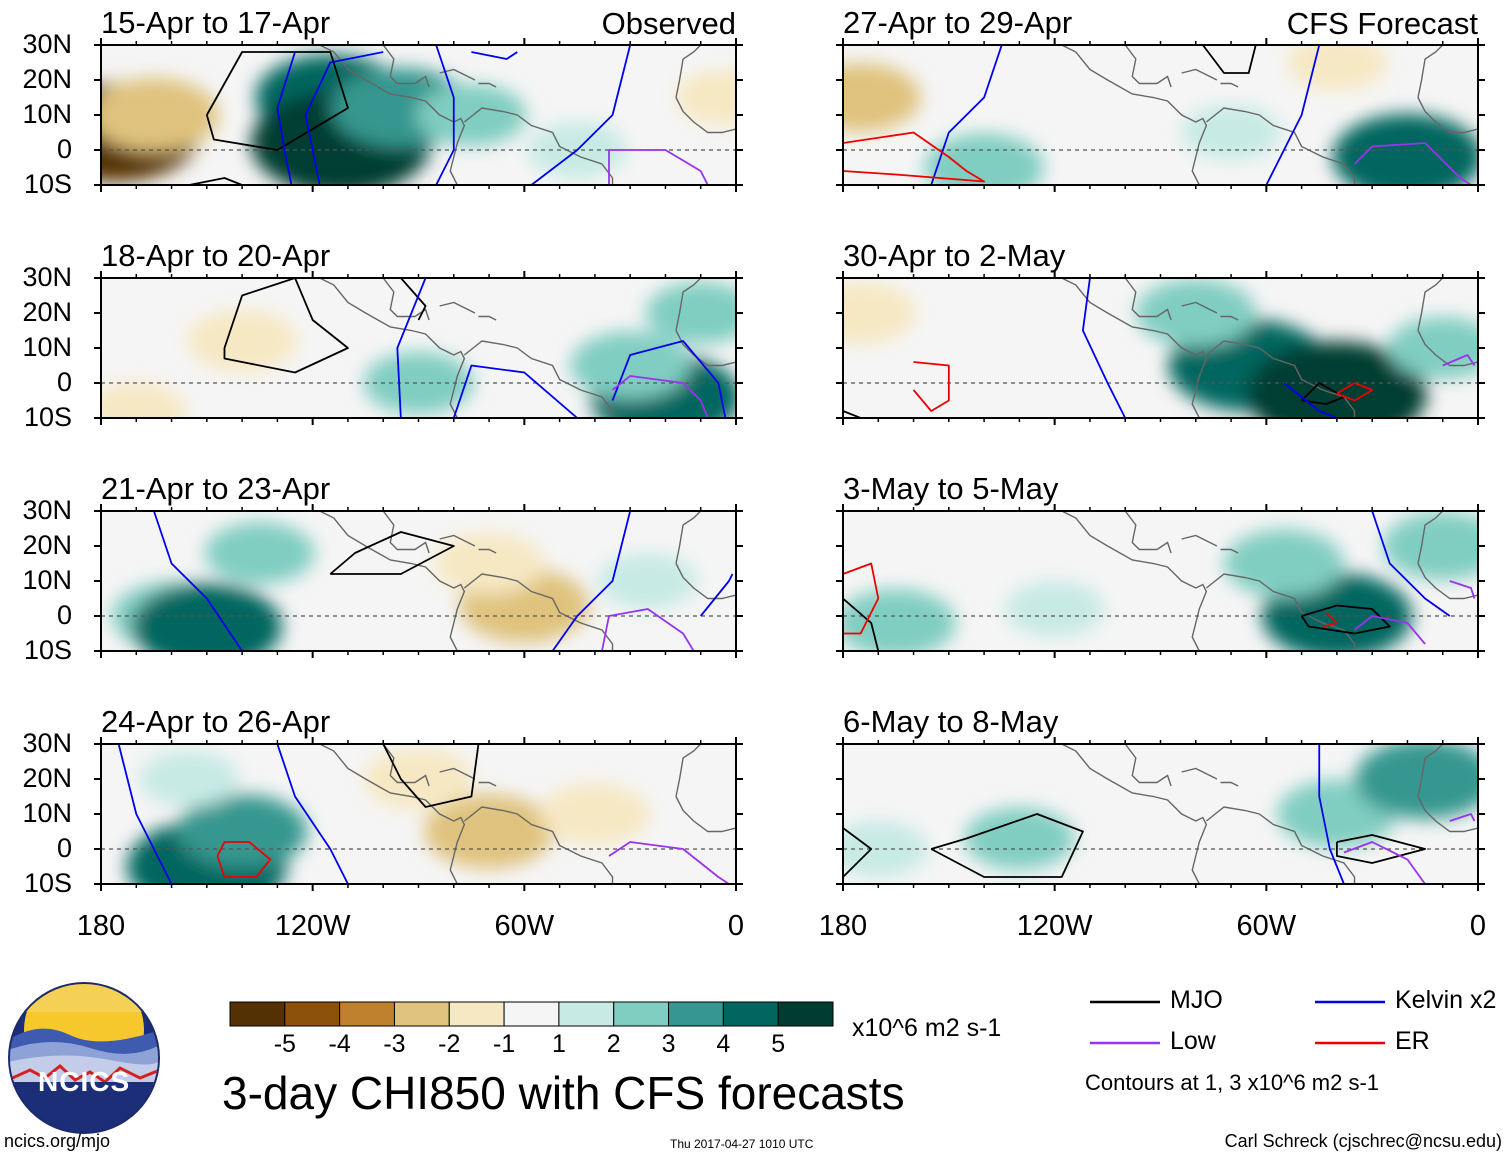 The height and width of the screenshot is (1158, 1510). What do you see at coordinates (951, 488) in the screenshot?
I see `panel-title: 3-May to 5-May` at bounding box center [951, 488].